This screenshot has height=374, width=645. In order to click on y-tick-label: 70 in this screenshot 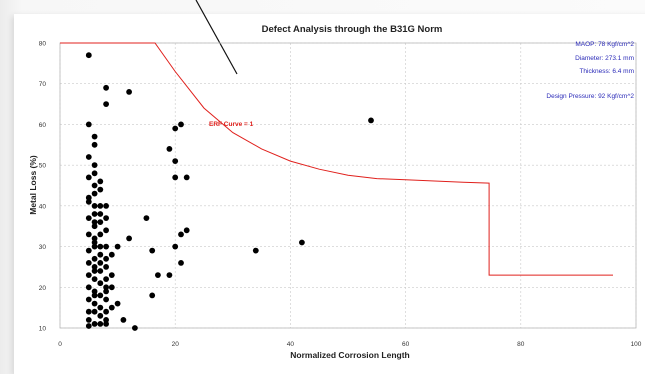, I will do `click(43, 84)`.